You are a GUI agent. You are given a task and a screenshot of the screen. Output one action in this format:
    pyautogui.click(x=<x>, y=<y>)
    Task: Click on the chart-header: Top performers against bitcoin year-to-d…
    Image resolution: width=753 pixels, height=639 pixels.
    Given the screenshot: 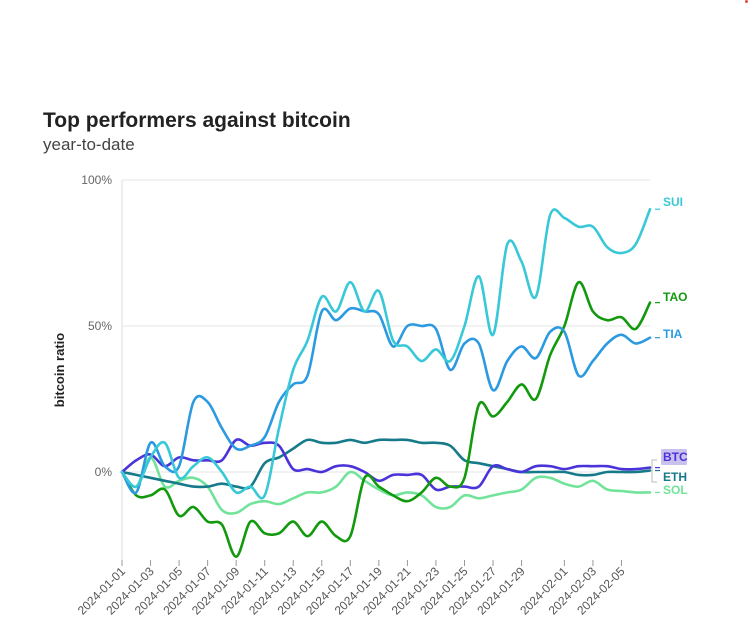 What is the action you would take?
    pyautogui.click(x=197, y=132)
    